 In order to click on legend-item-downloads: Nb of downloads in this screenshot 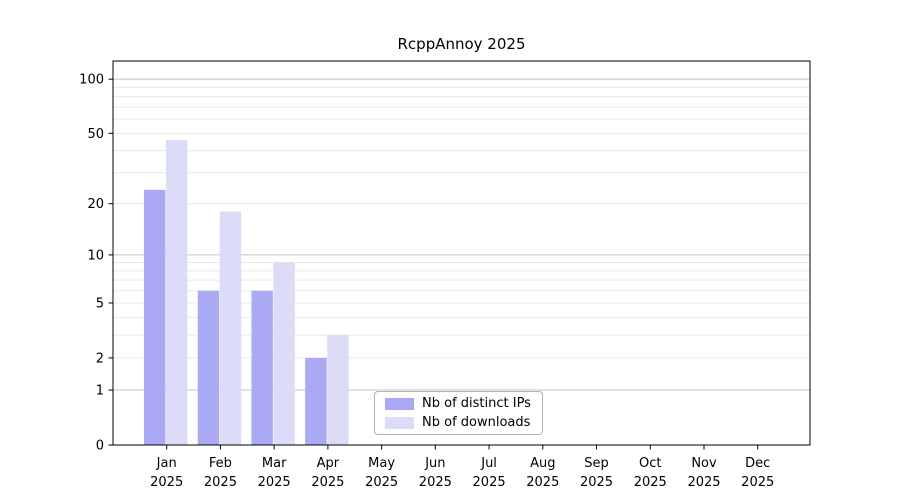, I will do `click(458, 422)`.